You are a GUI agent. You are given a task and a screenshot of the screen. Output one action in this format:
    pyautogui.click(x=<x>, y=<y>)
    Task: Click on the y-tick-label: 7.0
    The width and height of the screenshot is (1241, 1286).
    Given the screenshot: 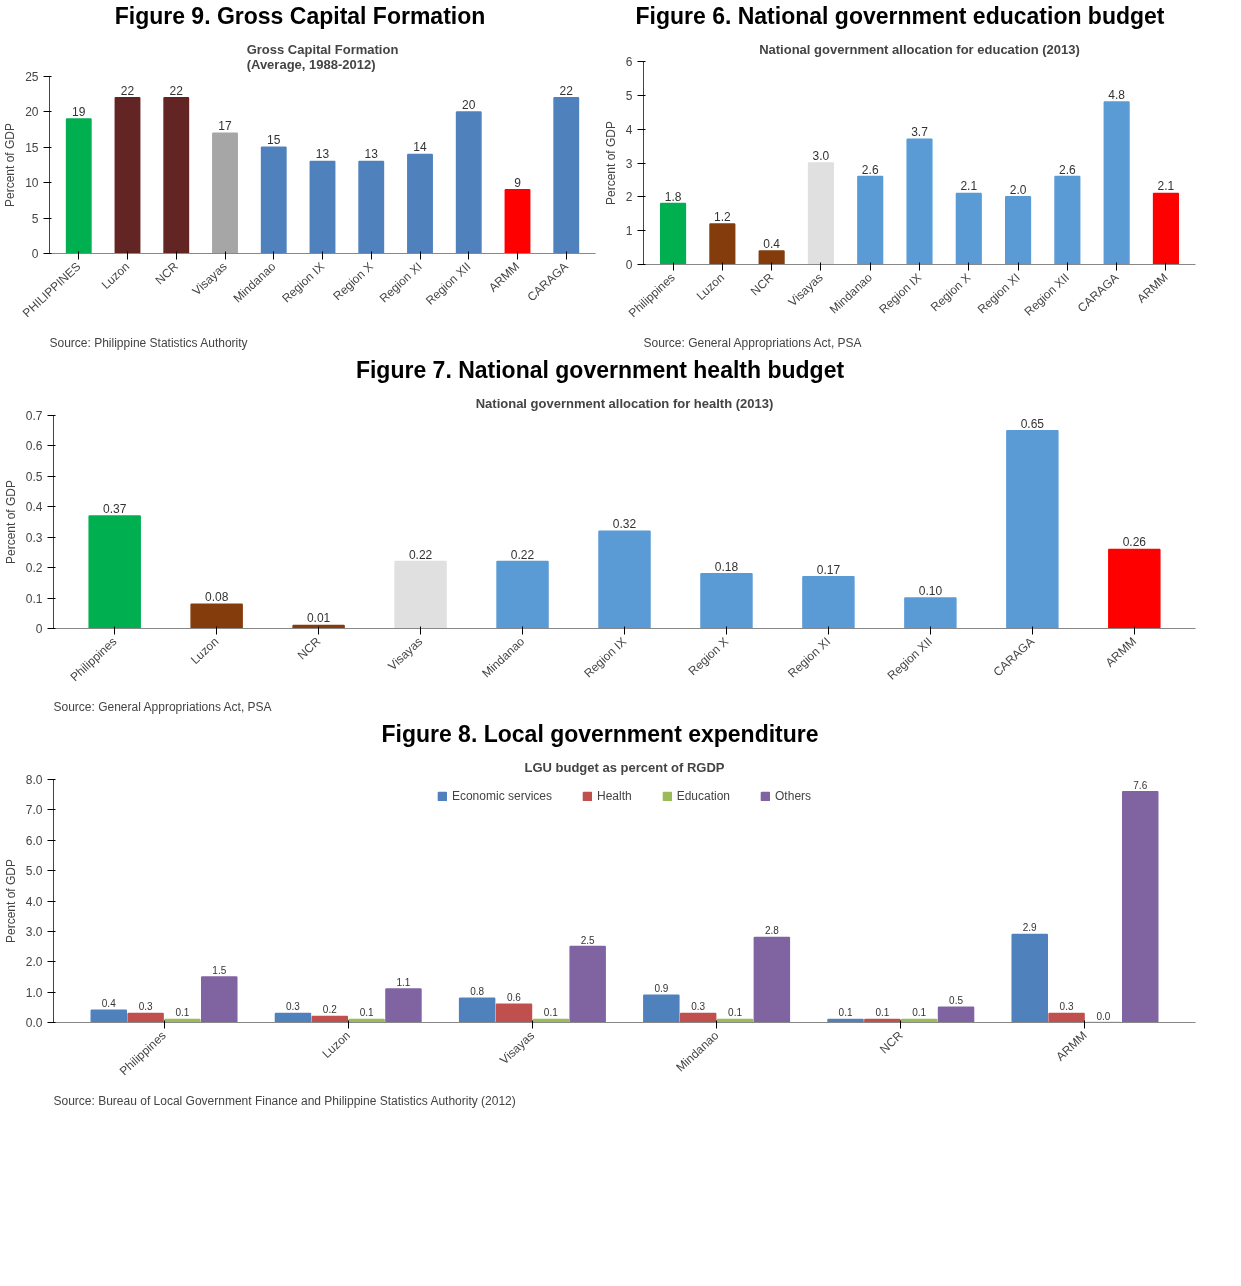 What is the action you would take?
    pyautogui.click(x=34, y=810)
    